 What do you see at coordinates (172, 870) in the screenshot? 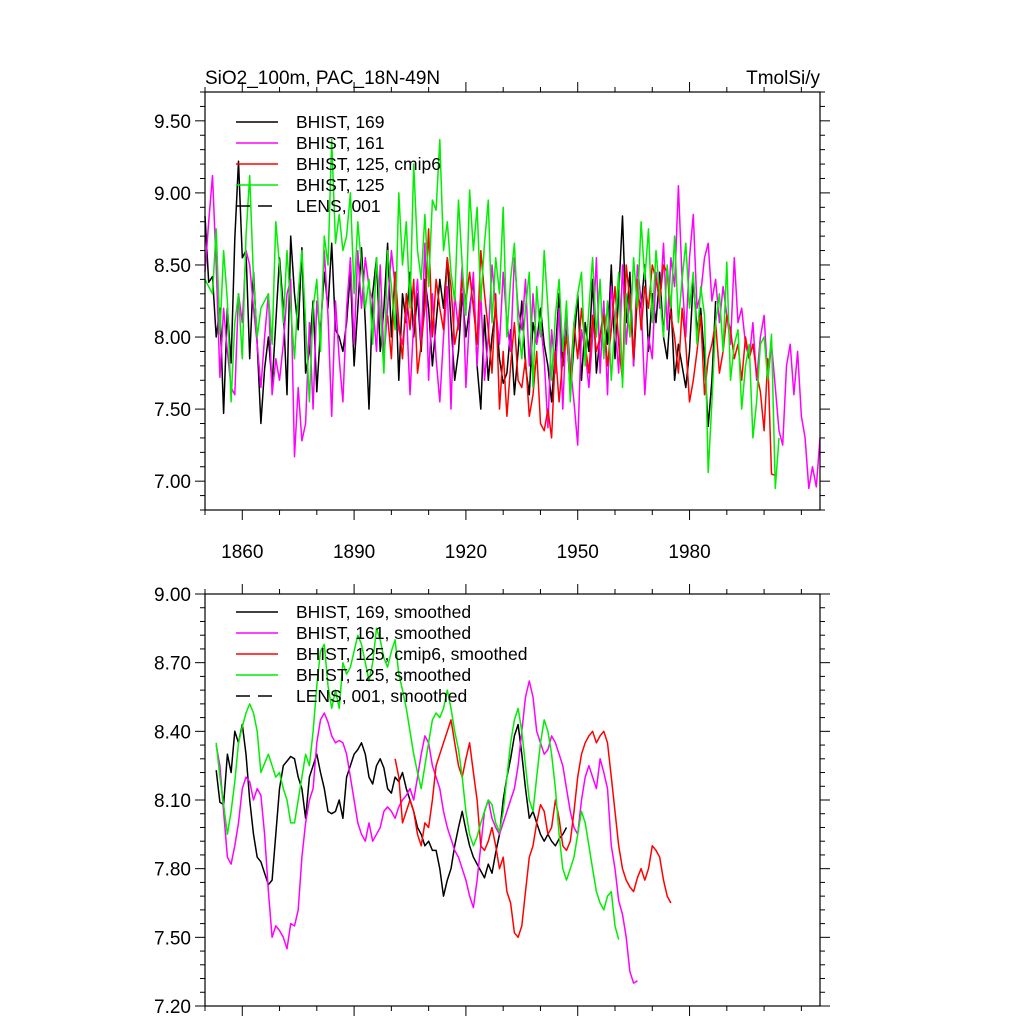
I see `y-tick-label: 7.80` at bounding box center [172, 870].